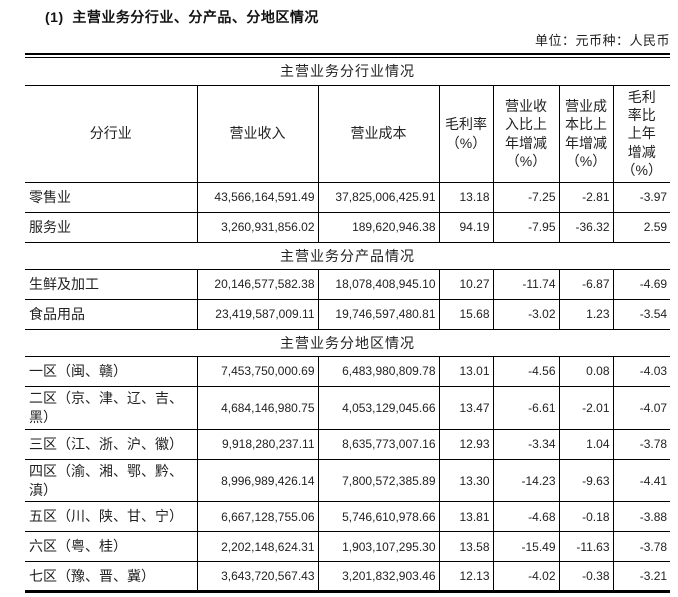 Image resolution: width=678 pixels, height=597 pixels. What do you see at coordinates (585, 227) in the screenshot?
I see `cell-value: -36.32` at bounding box center [585, 227].